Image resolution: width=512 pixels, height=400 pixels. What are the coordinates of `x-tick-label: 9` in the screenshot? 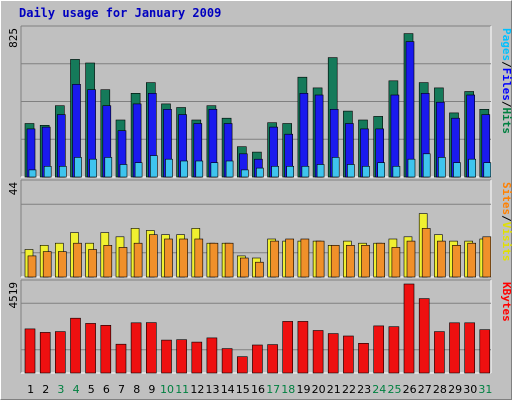 It's located at (151, 389).